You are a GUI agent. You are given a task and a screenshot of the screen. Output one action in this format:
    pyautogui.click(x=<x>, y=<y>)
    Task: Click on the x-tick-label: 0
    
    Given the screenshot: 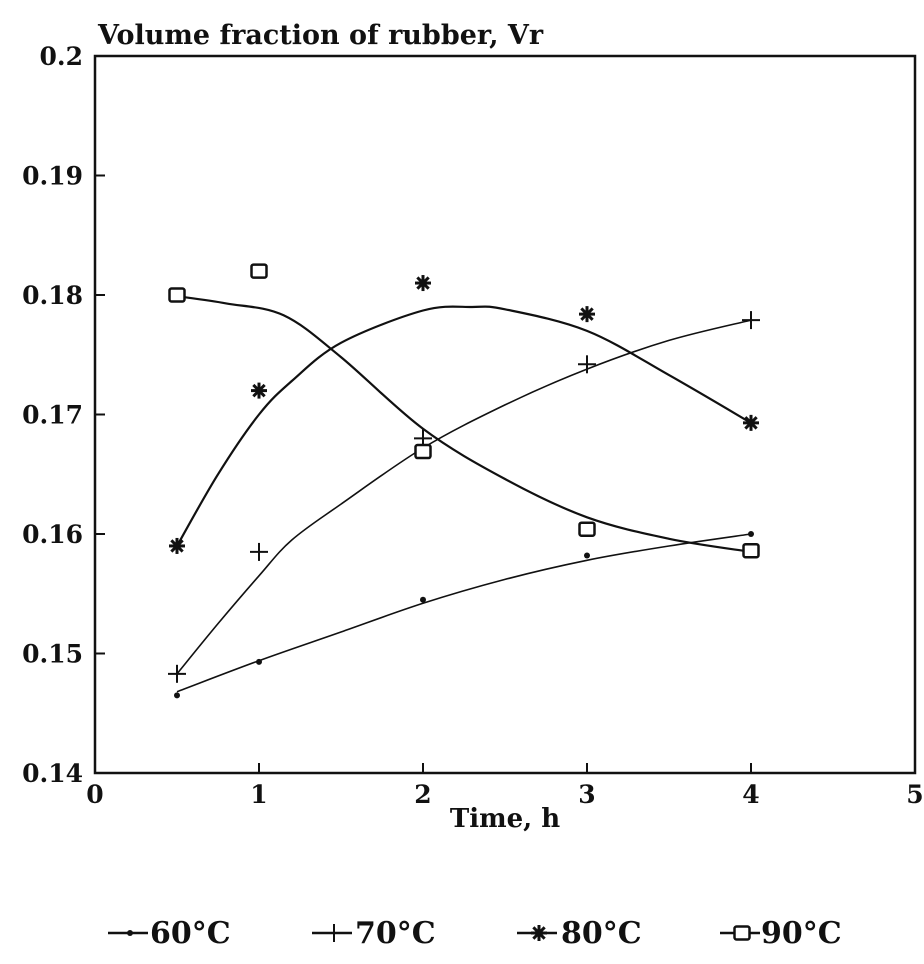 What is the action you would take?
    pyautogui.click(x=94, y=794)
    